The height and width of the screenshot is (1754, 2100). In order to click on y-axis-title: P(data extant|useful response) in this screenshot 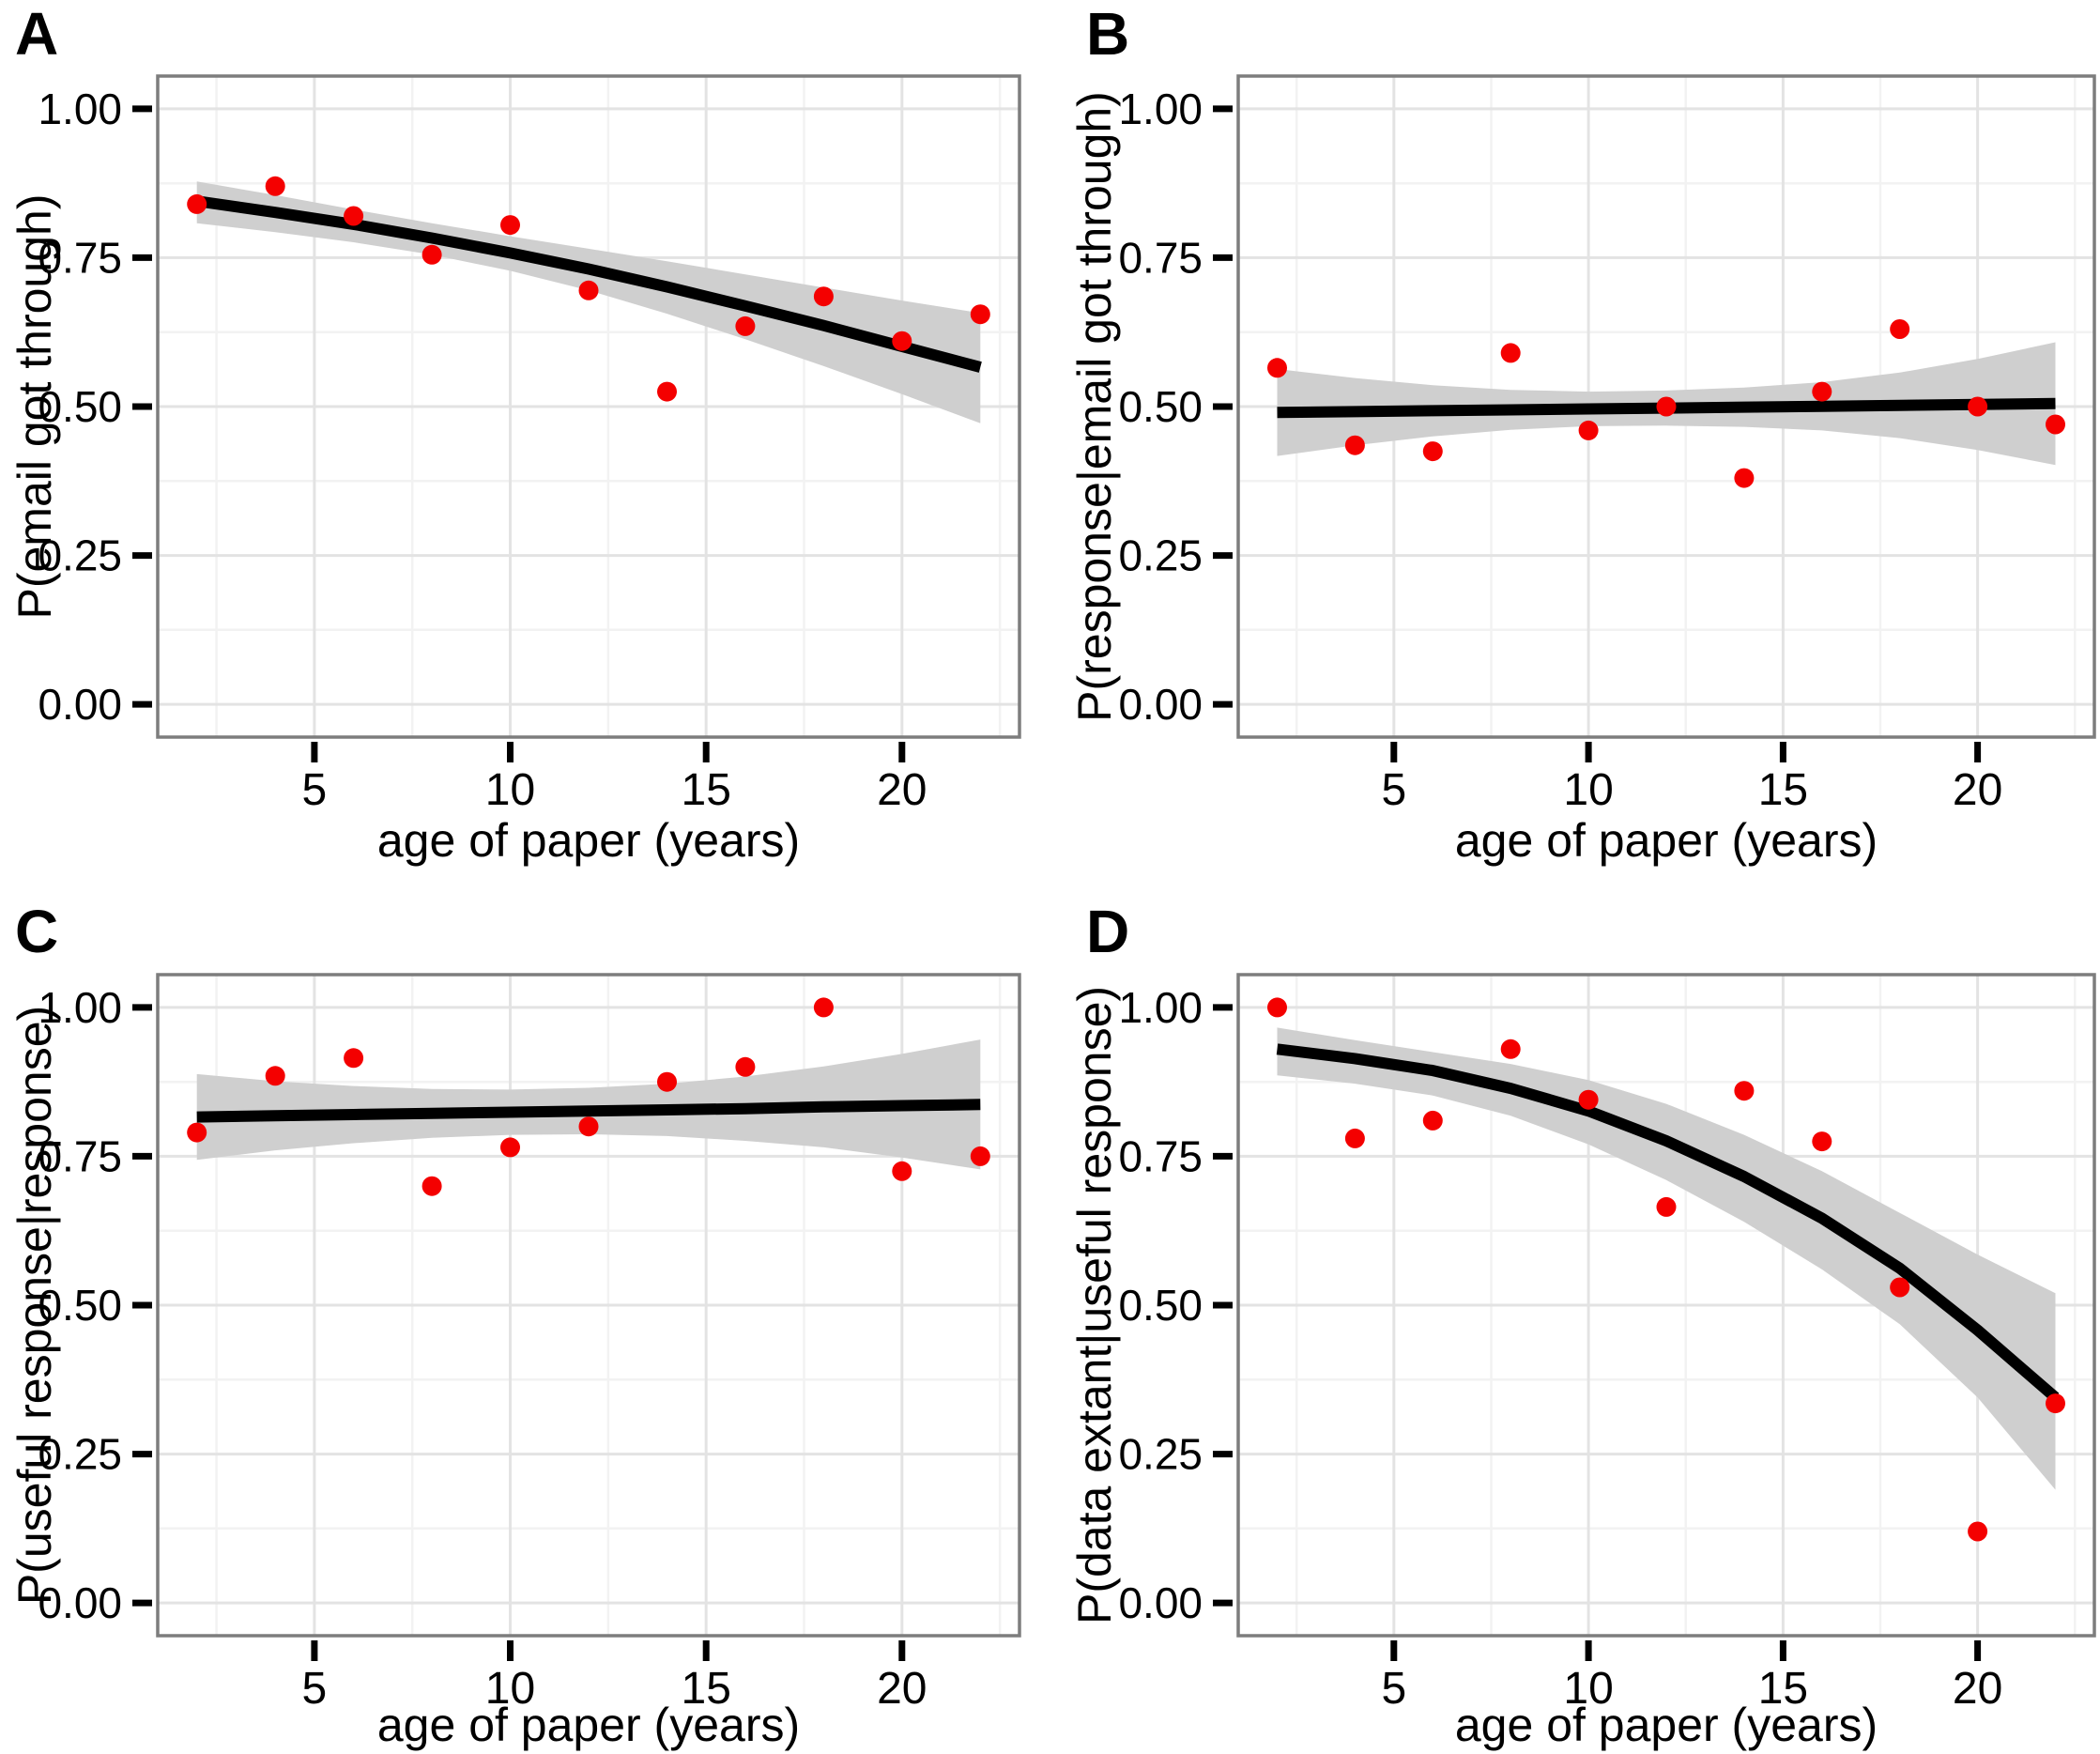, I will do `click(1095, 1305)`.